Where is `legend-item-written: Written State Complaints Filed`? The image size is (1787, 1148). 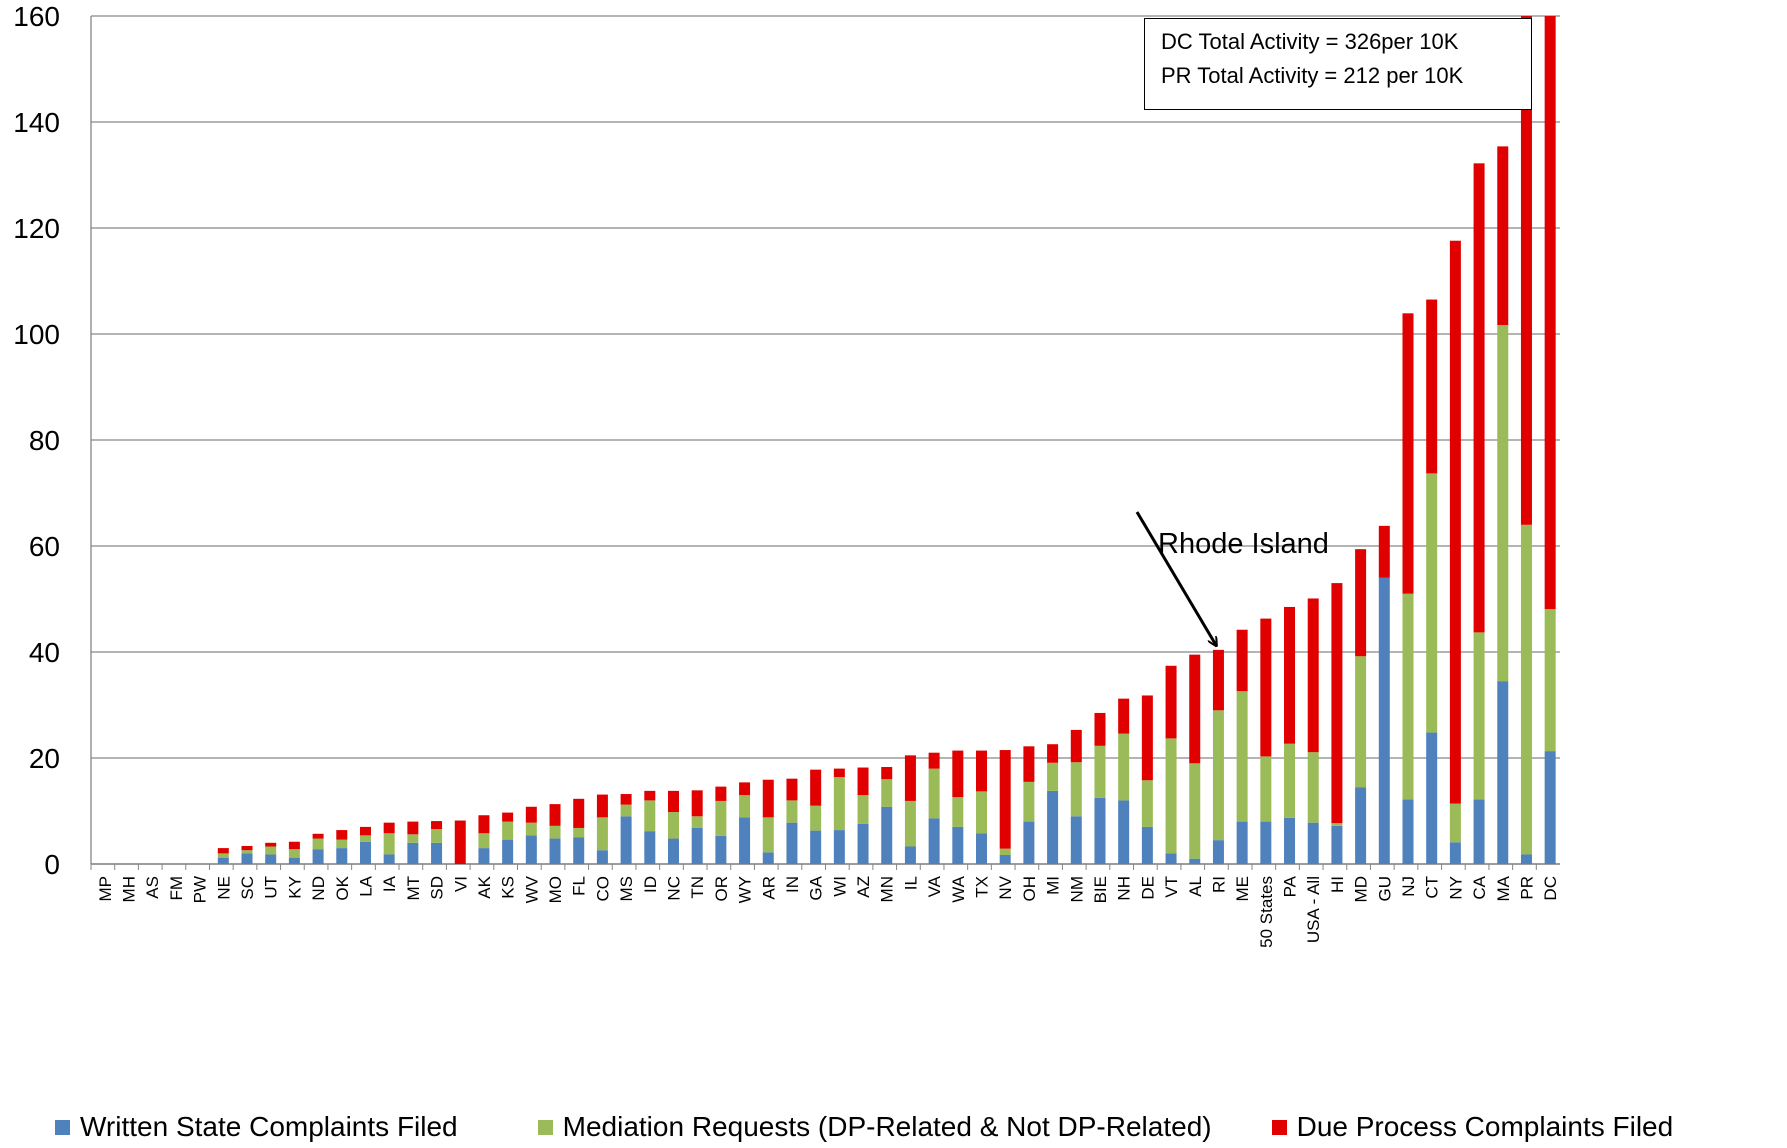
legend-item-written: Written State Complaints Filed is located at coordinates (256, 1127).